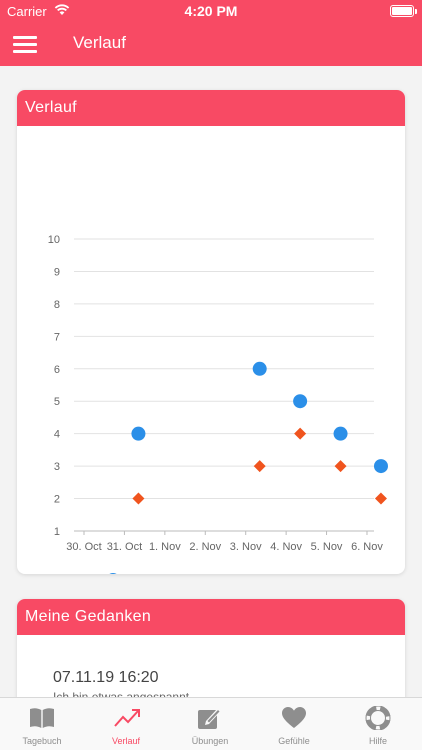 This screenshot has height=750, width=422. I want to click on x-tick-label: 1. Nov, so click(165, 547).